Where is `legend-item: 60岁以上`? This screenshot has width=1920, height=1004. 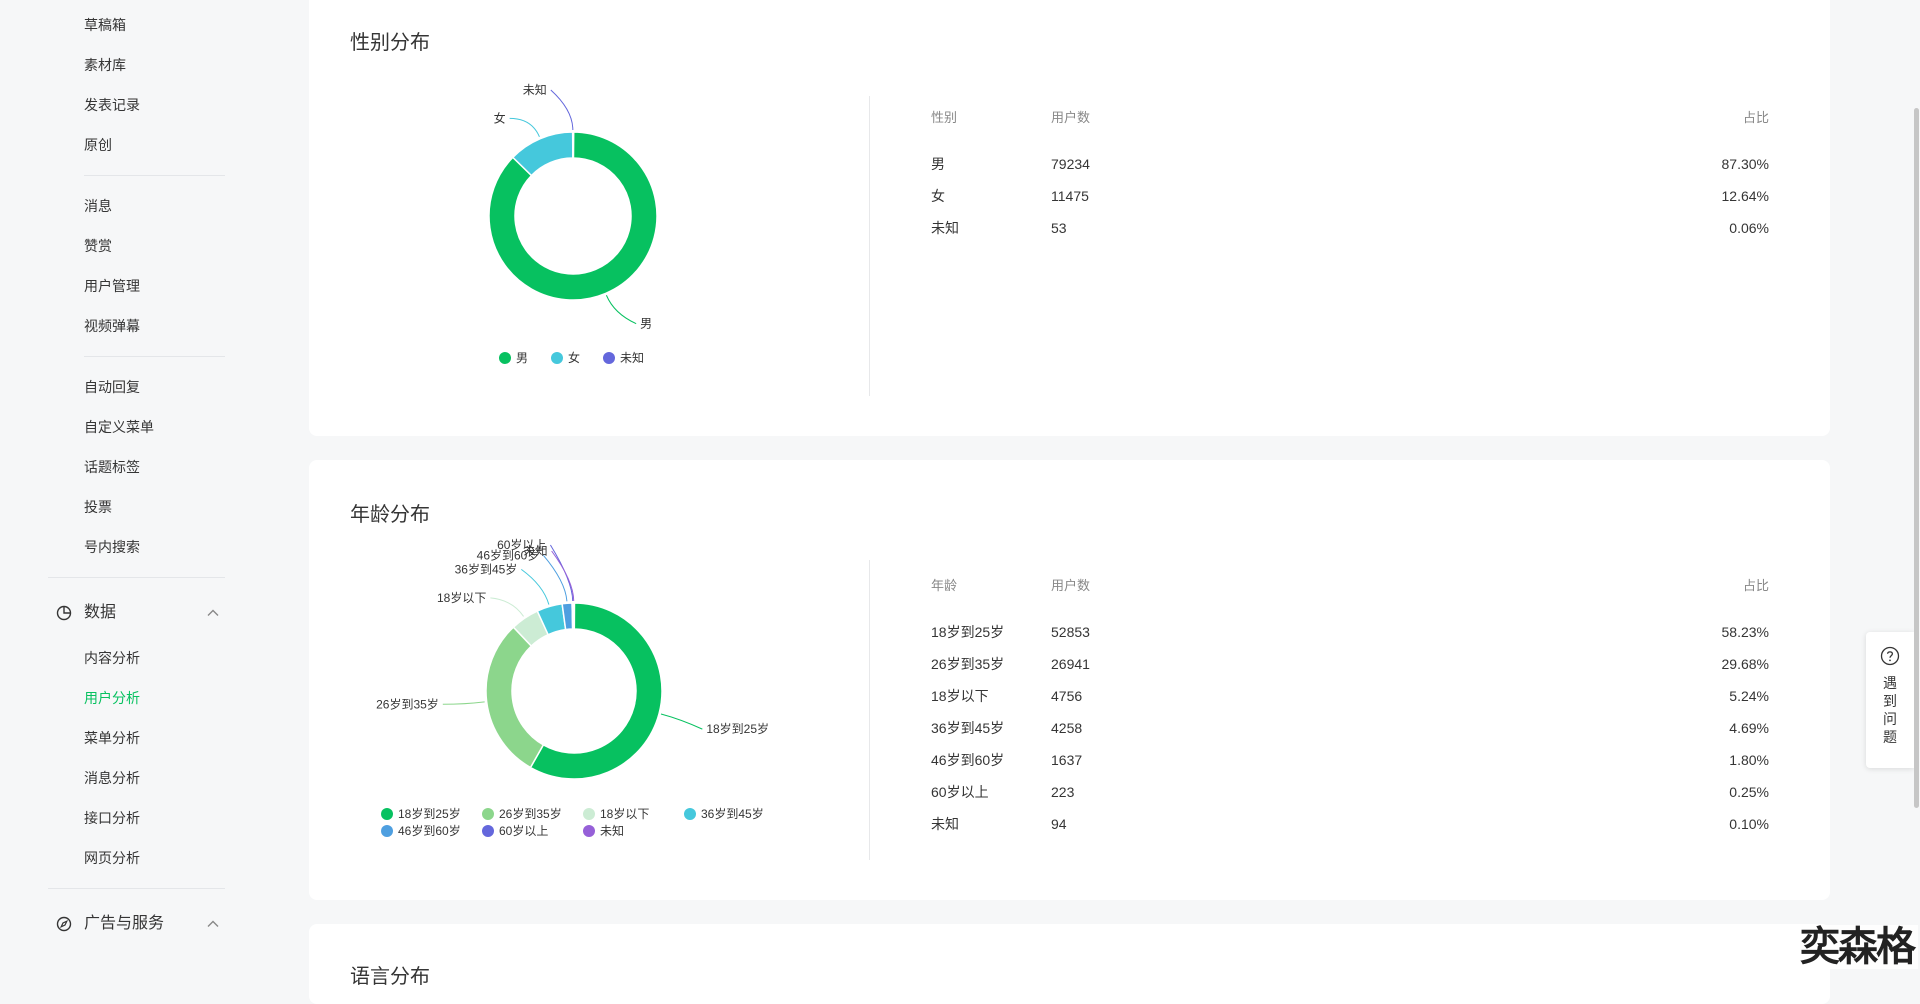
legend-item: 60岁以上 is located at coordinates (515, 831).